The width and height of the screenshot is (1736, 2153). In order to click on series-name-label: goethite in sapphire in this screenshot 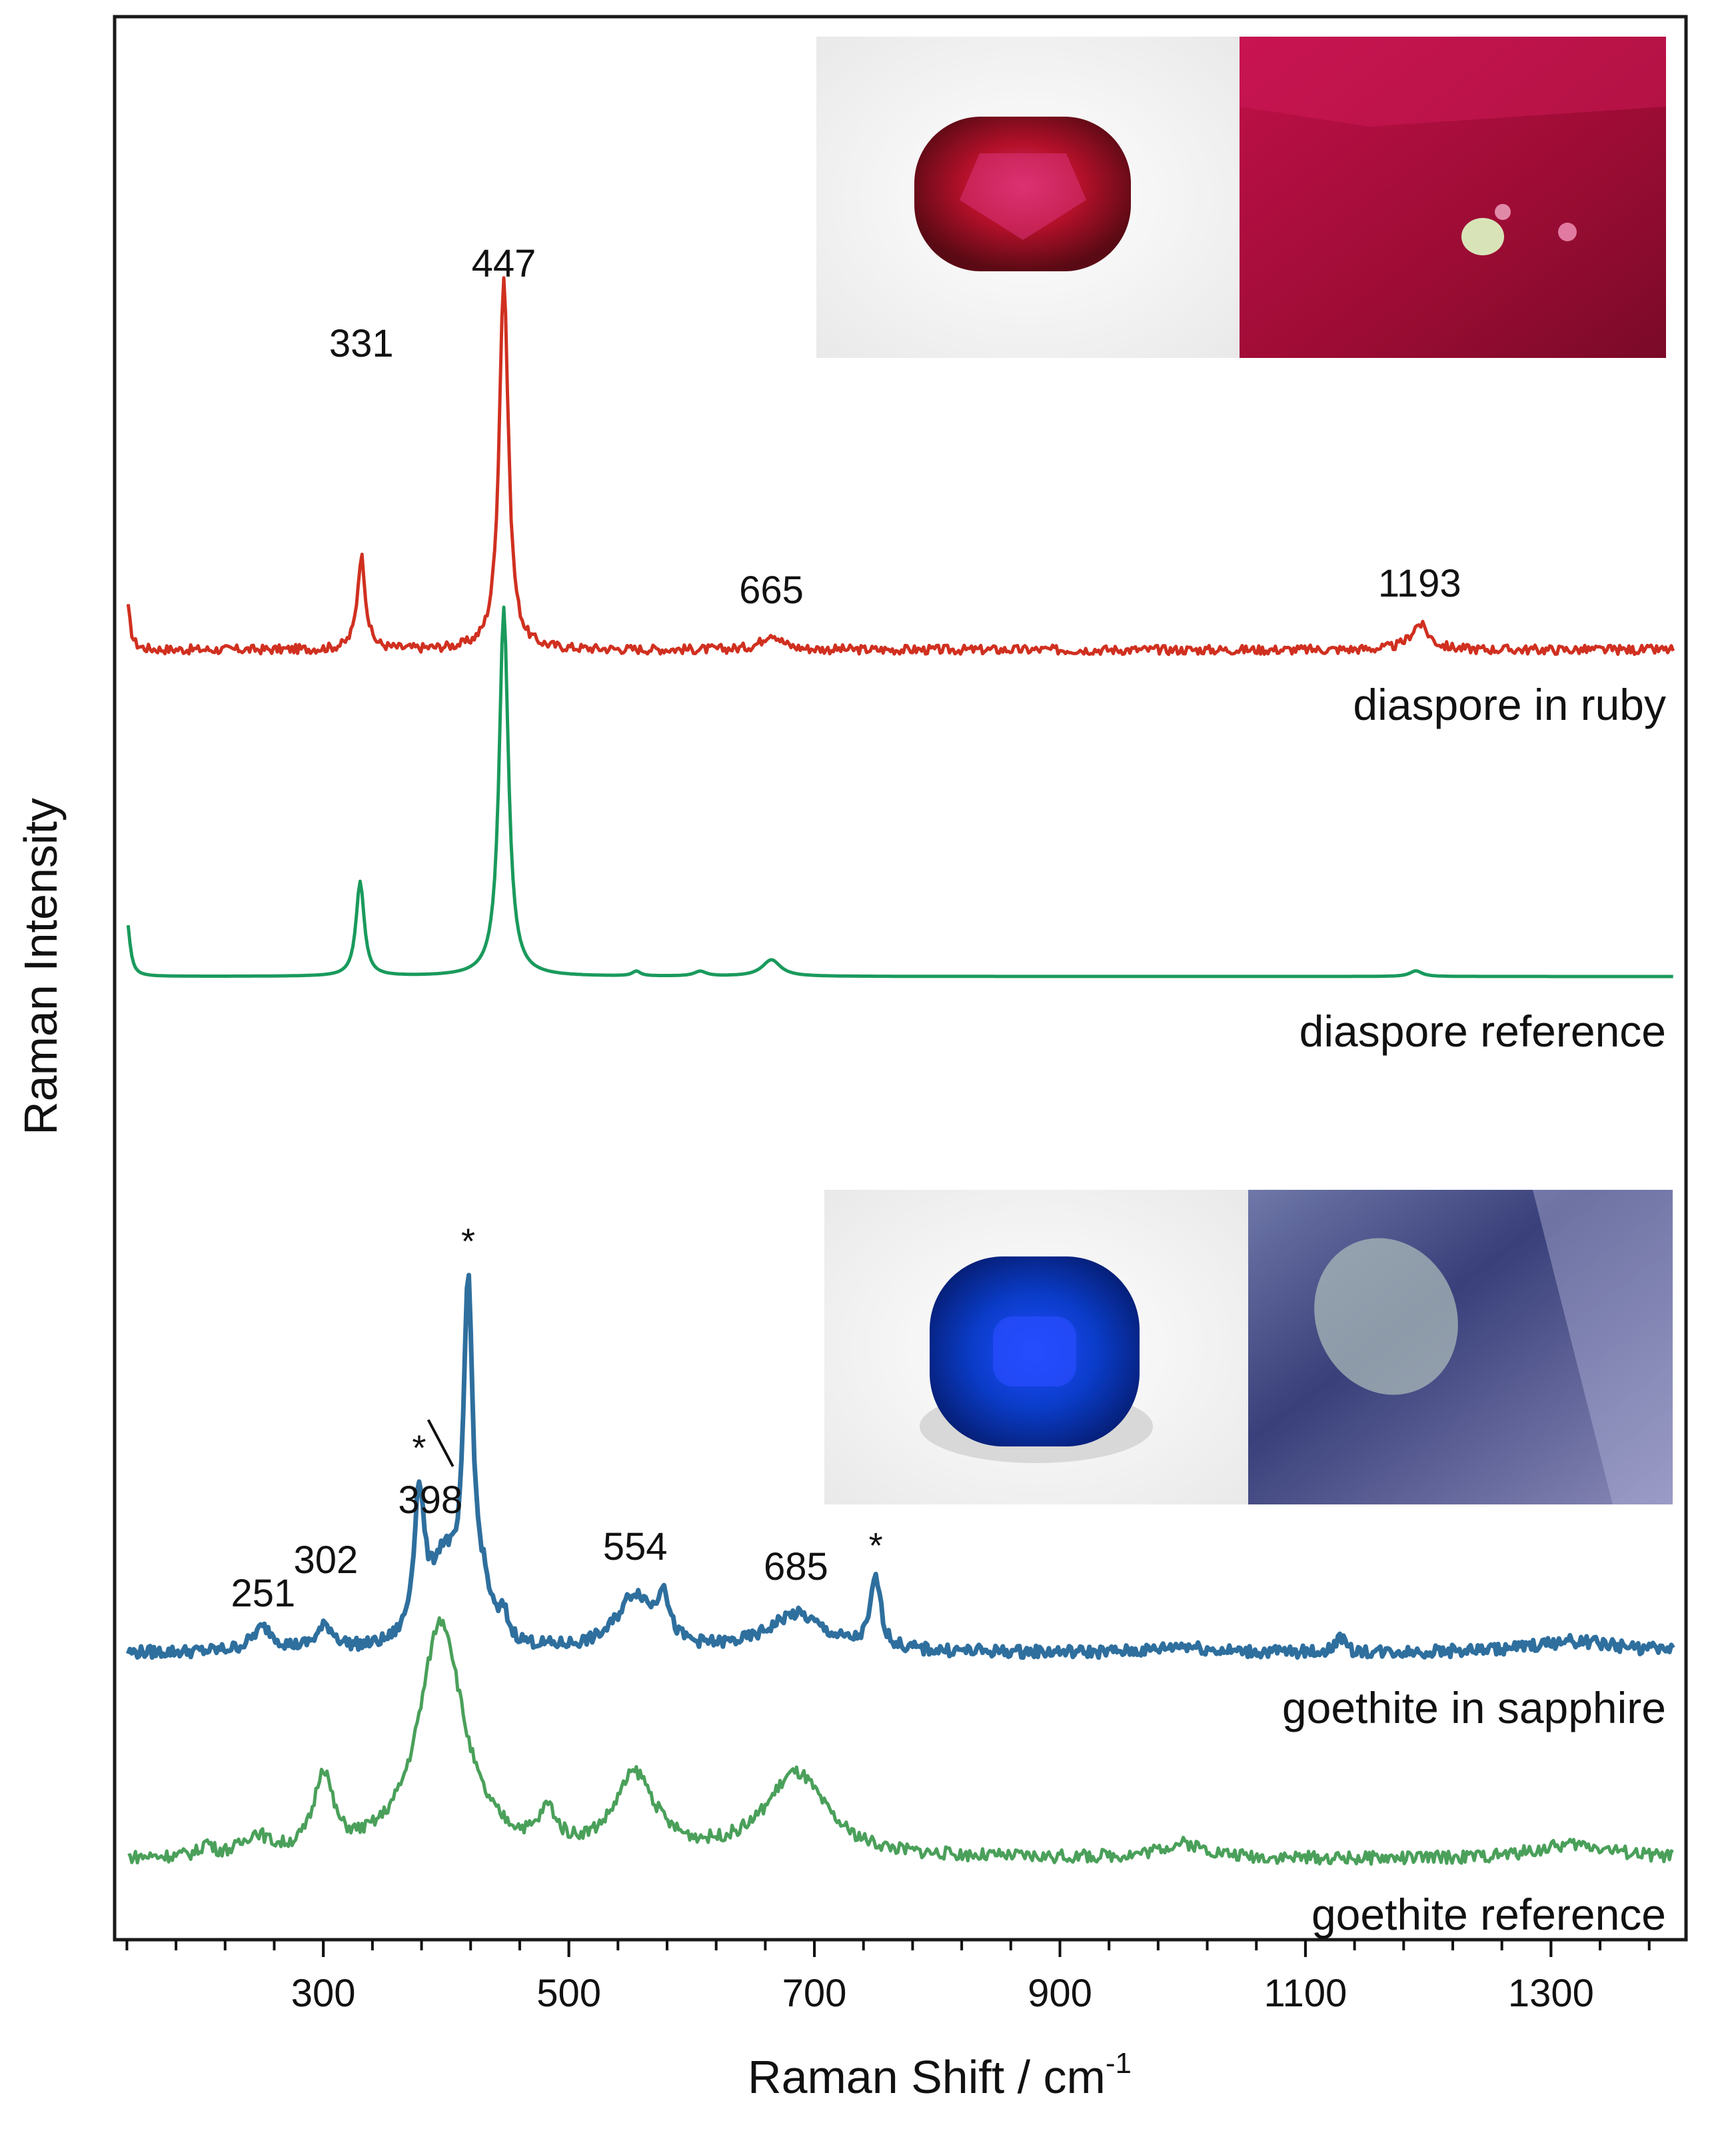, I will do `click(1474, 1707)`.